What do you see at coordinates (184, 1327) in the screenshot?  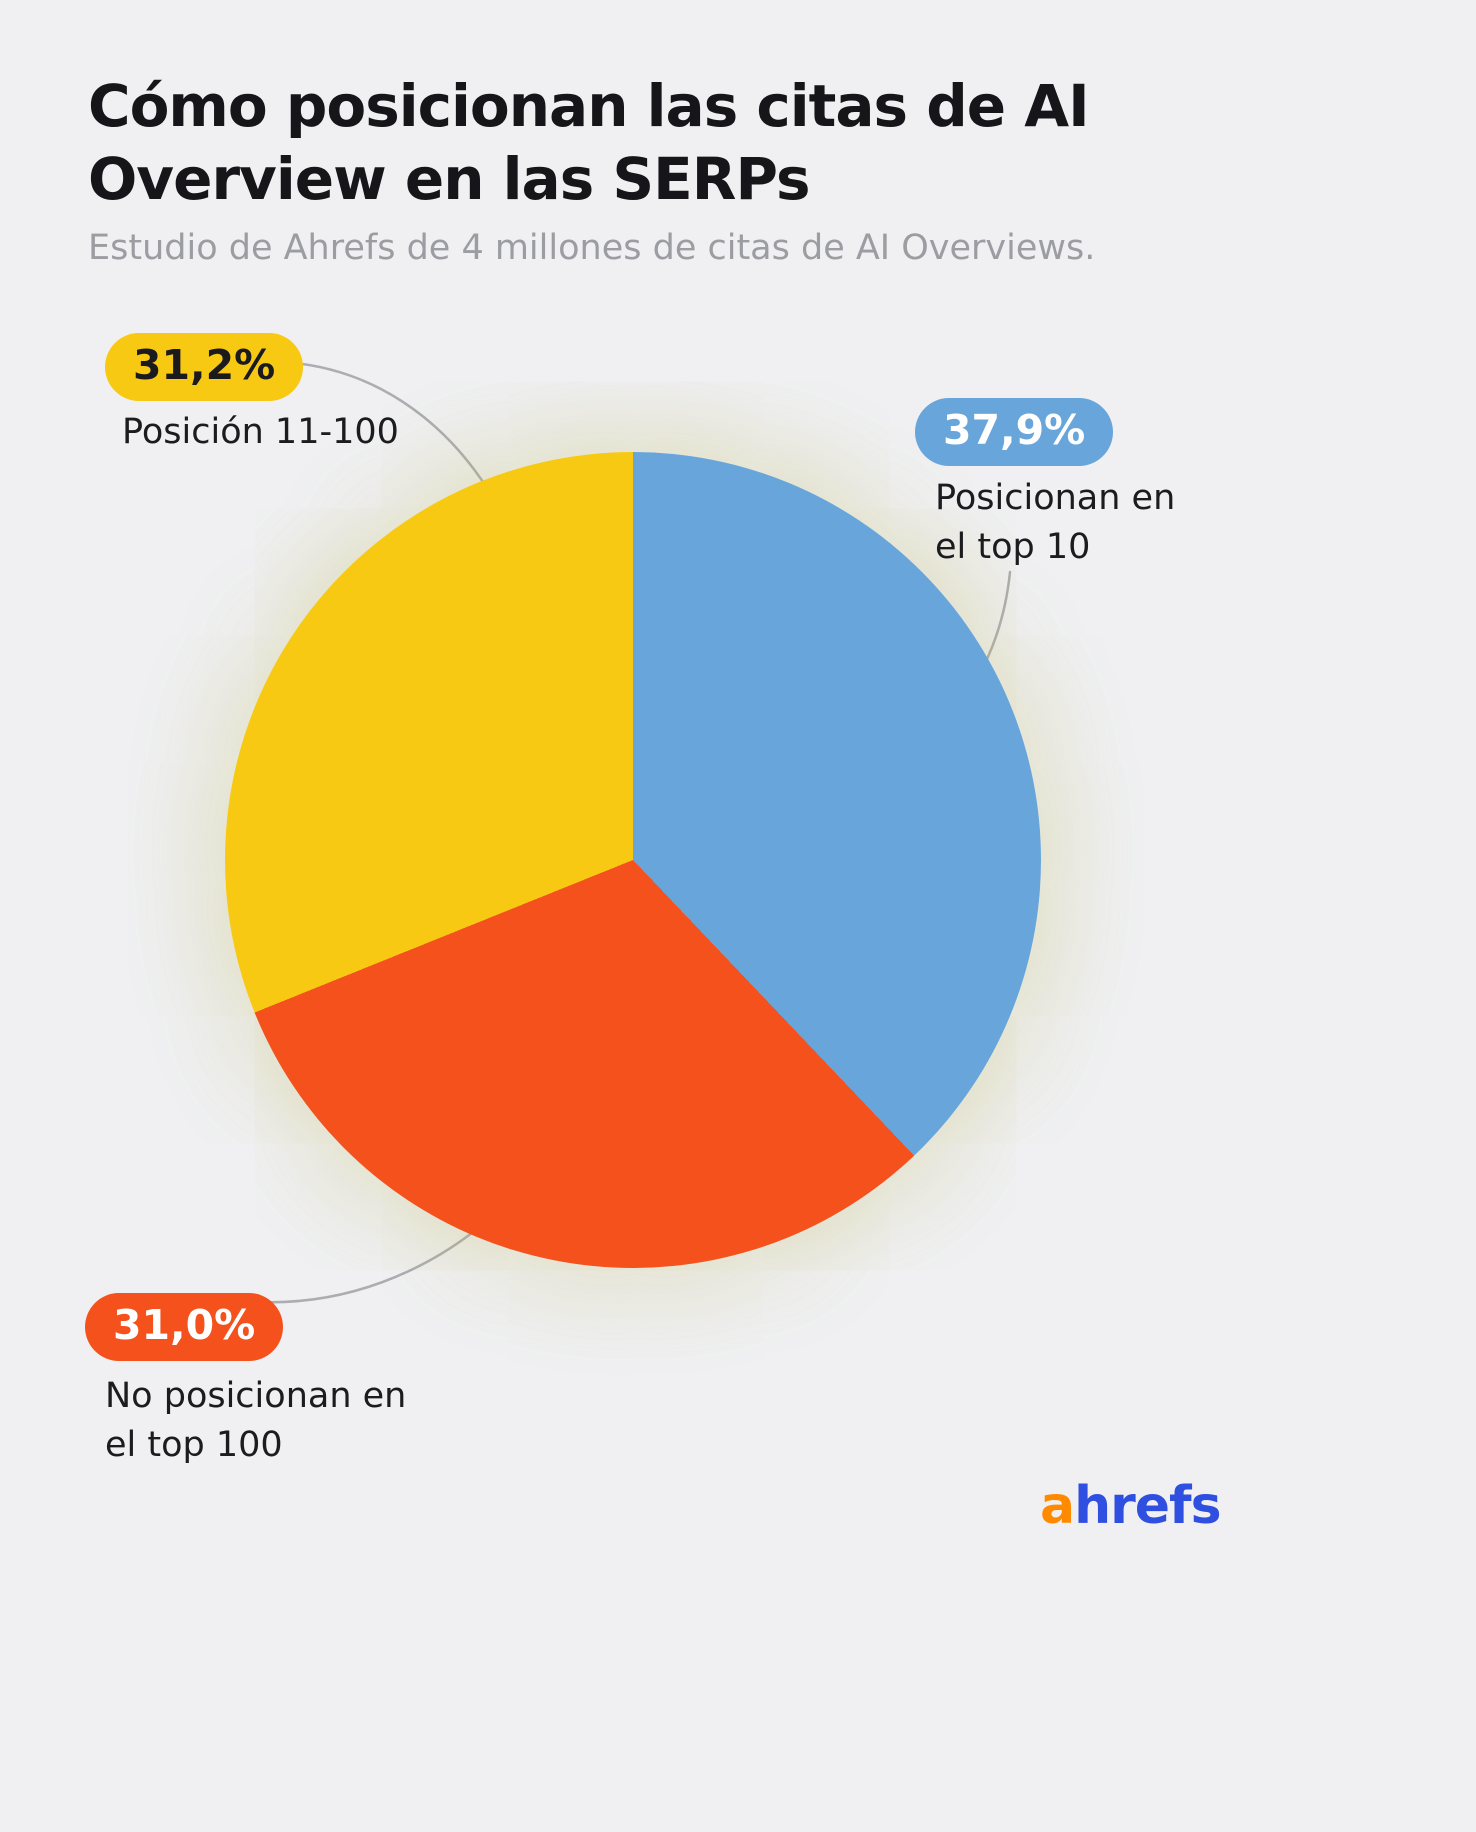 I see `badge-not-in-top-100: 31,0%` at bounding box center [184, 1327].